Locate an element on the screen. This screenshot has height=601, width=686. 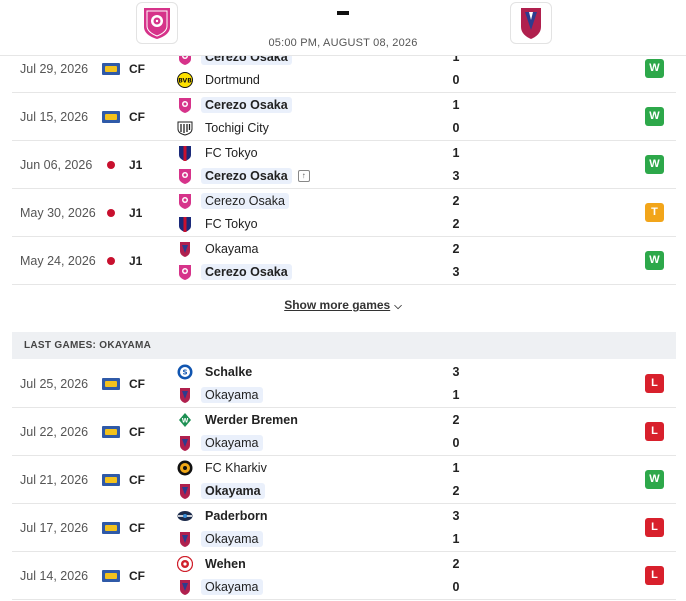
team-home: Paderborn is located at coordinates (224, 516).